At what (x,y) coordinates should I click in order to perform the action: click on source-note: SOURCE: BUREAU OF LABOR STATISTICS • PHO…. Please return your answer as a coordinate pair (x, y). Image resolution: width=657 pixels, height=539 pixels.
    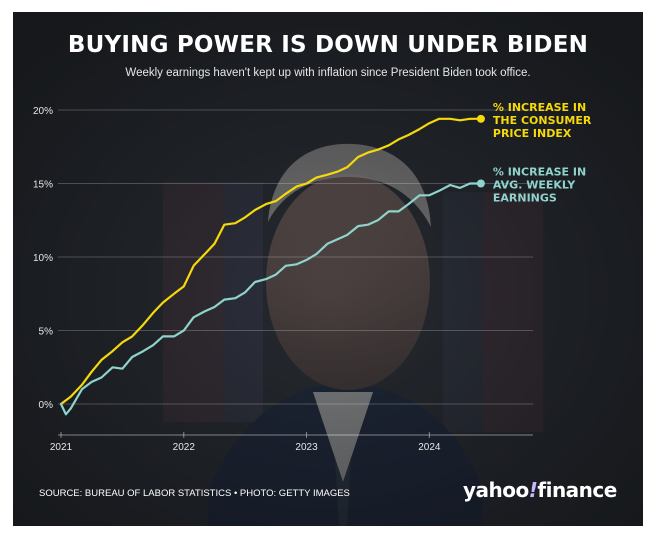
    Looking at the image, I should click on (194, 493).